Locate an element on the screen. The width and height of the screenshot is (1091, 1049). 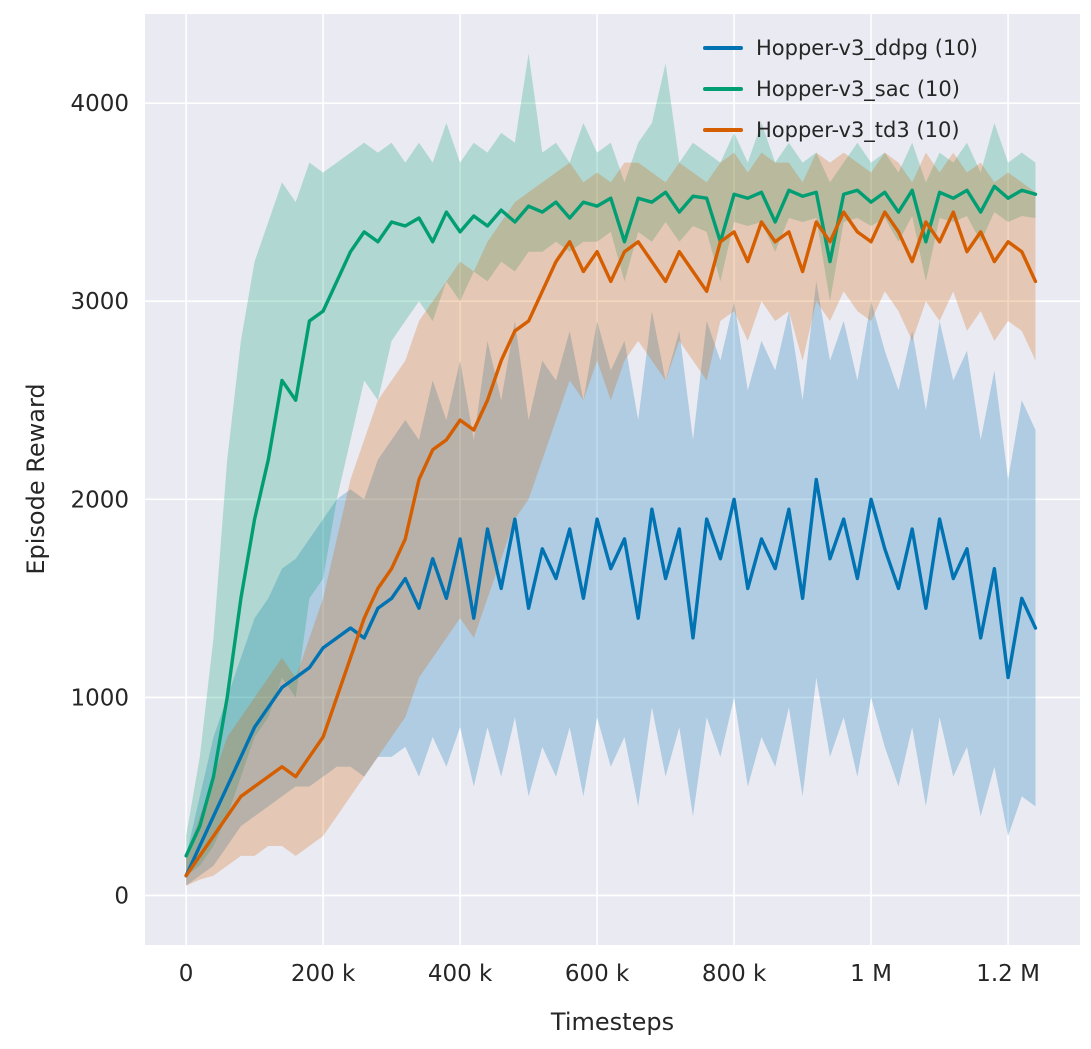
svg-text: 400 k is located at coordinates (460, 974).